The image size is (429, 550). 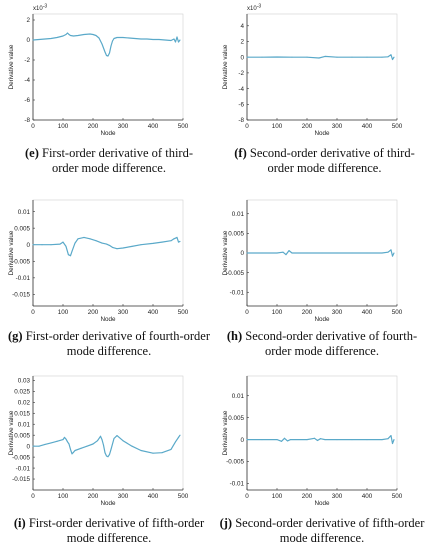 What do you see at coordinates (24, 381) in the screenshot?
I see `y-tick-label: 0.03` at bounding box center [24, 381].